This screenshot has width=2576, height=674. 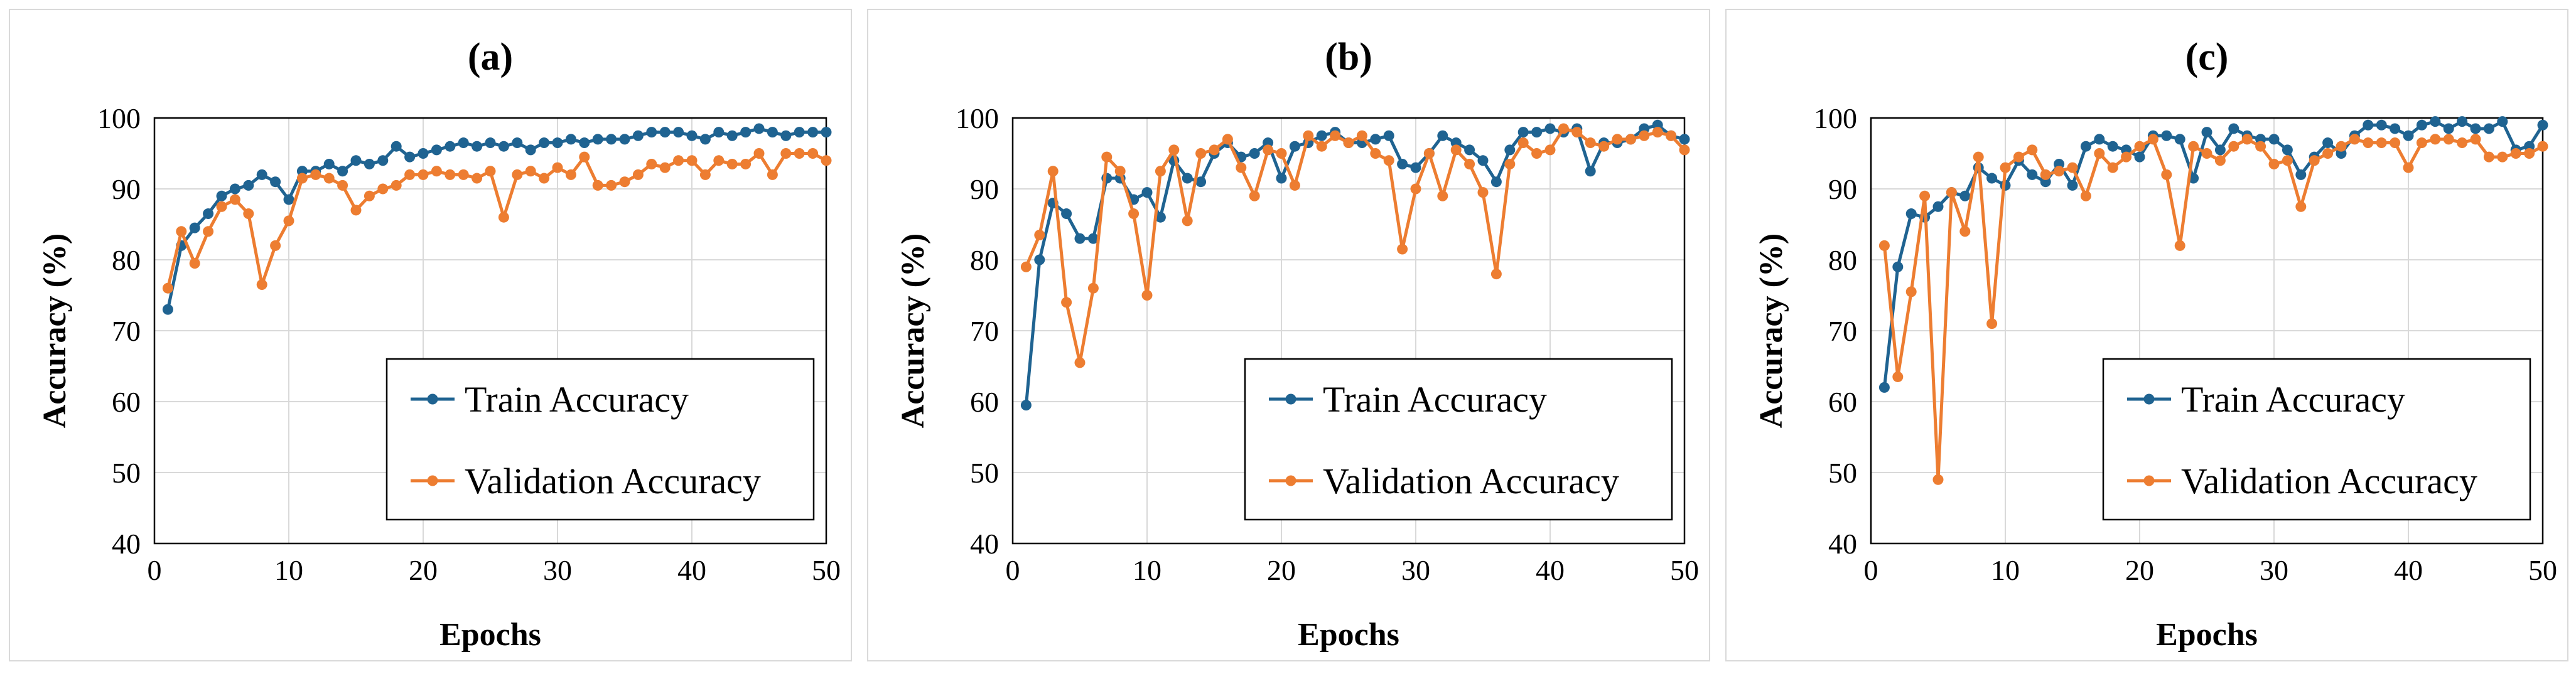 I want to click on legend-marker-train-accuracy, so click(x=1290, y=399).